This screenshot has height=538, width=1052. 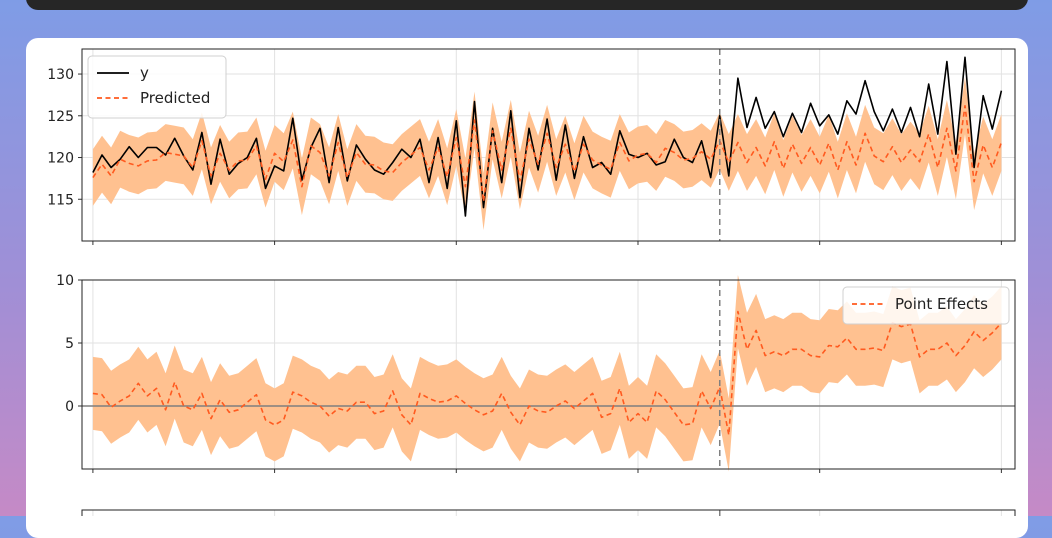 I want to click on y-tick-label: 130, so click(x=60, y=75).